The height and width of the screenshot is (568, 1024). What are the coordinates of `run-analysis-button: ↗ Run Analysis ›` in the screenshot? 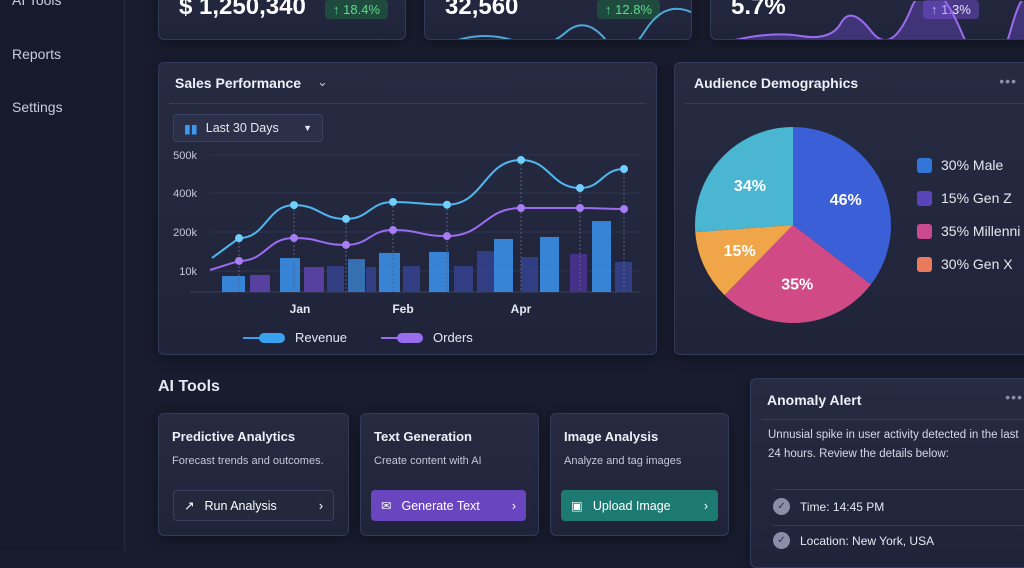 It's located at (253, 505).